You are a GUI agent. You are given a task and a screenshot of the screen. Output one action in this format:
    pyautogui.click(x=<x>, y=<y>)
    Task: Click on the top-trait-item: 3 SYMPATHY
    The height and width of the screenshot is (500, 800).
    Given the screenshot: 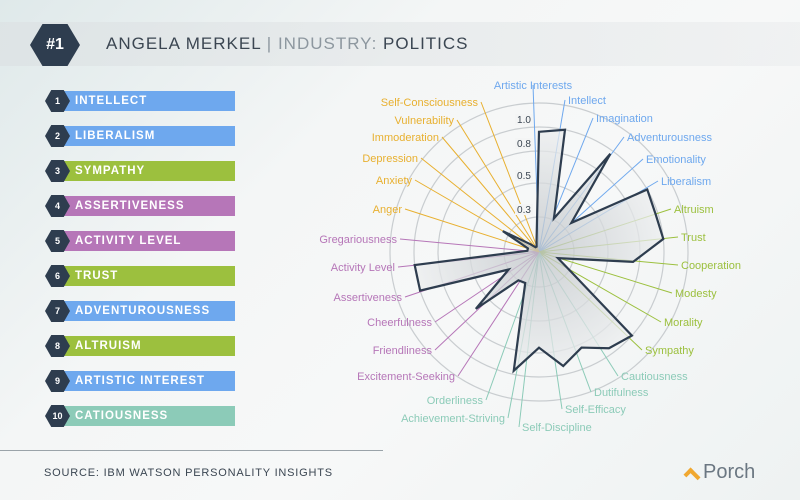 What is the action you would take?
    pyautogui.click(x=140, y=171)
    